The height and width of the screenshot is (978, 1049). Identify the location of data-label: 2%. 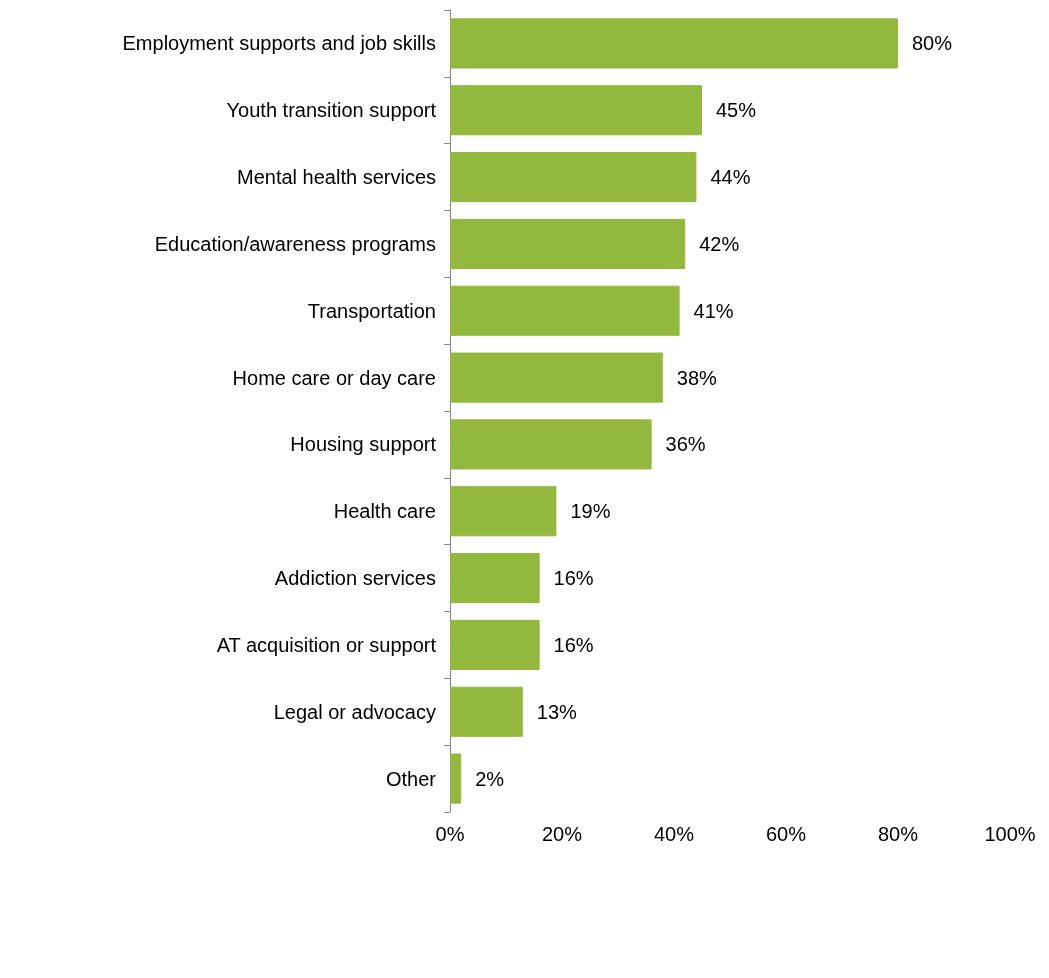
(490, 778).